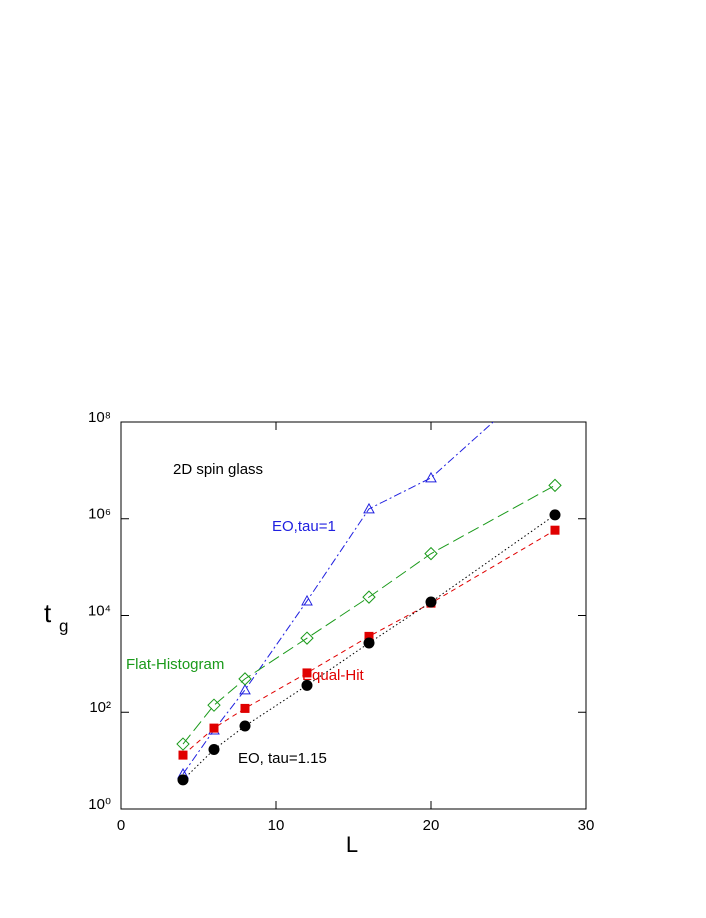 The height and width of the screenshot is (918, 706). Describe the element at coordinates (121, 825) in the screenshot. I see `x-tick-label: 0` at that location.